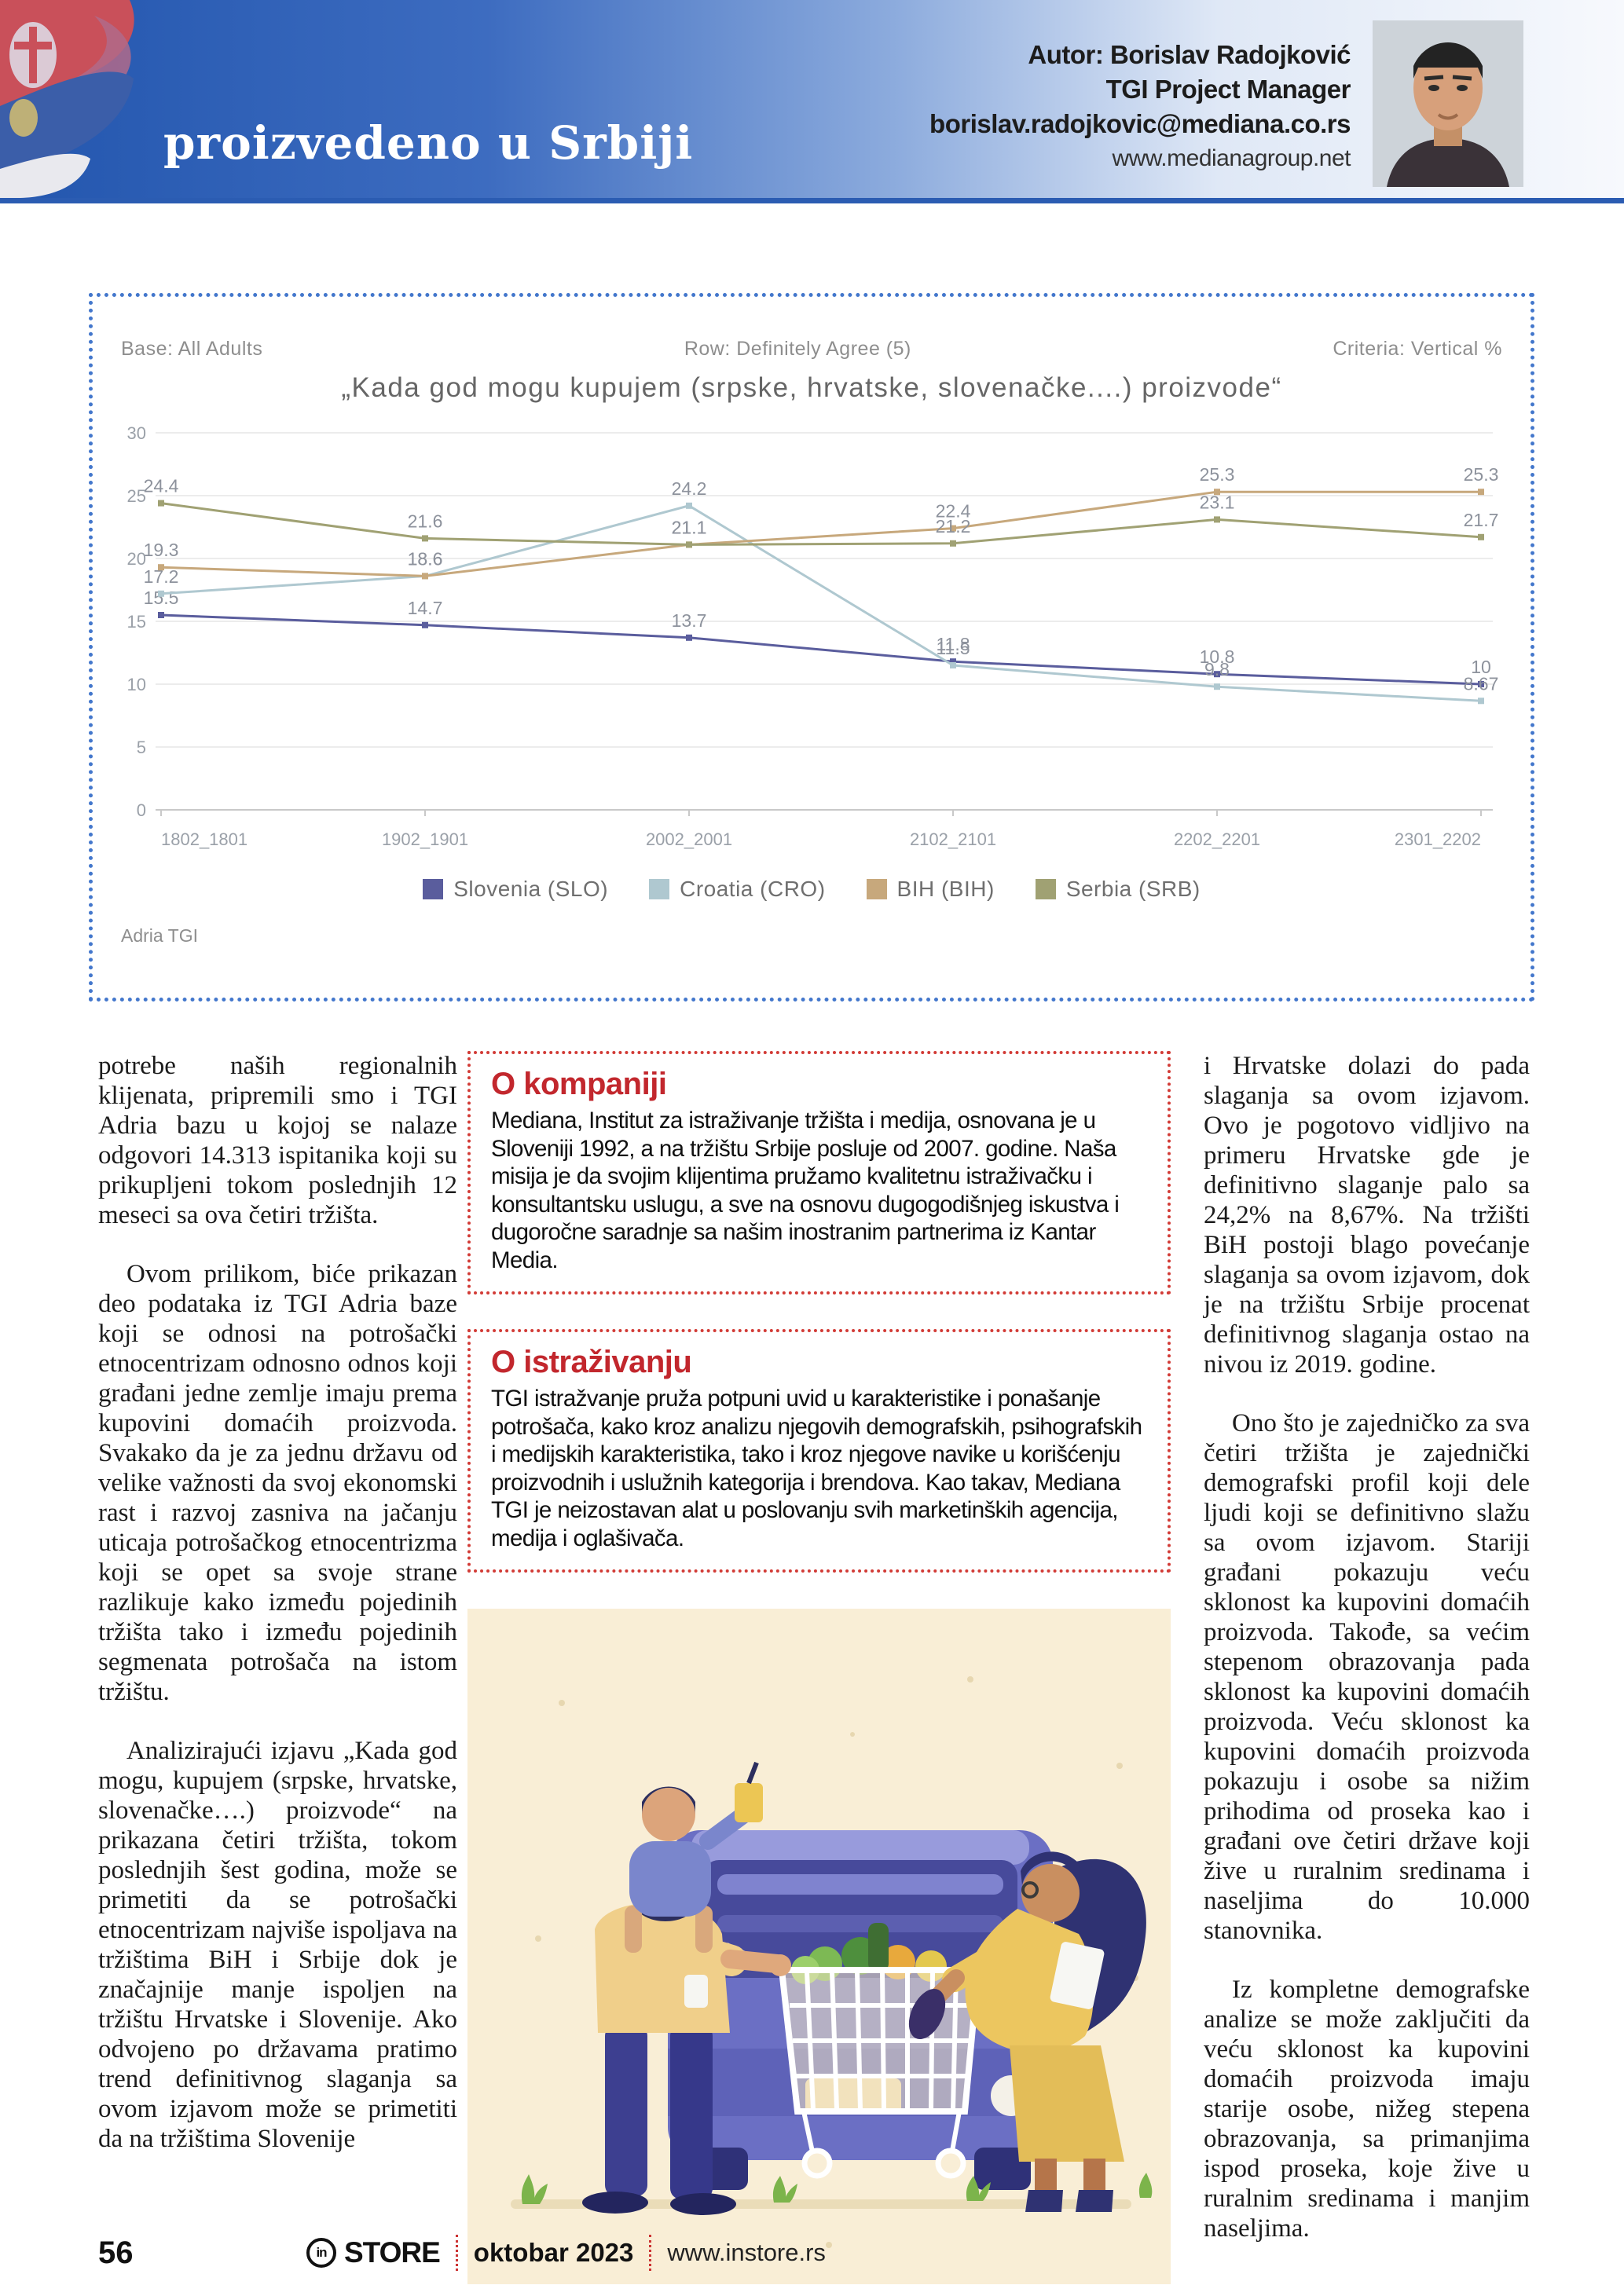  I want to click on svg-text: 11.5, so click(953, 648).